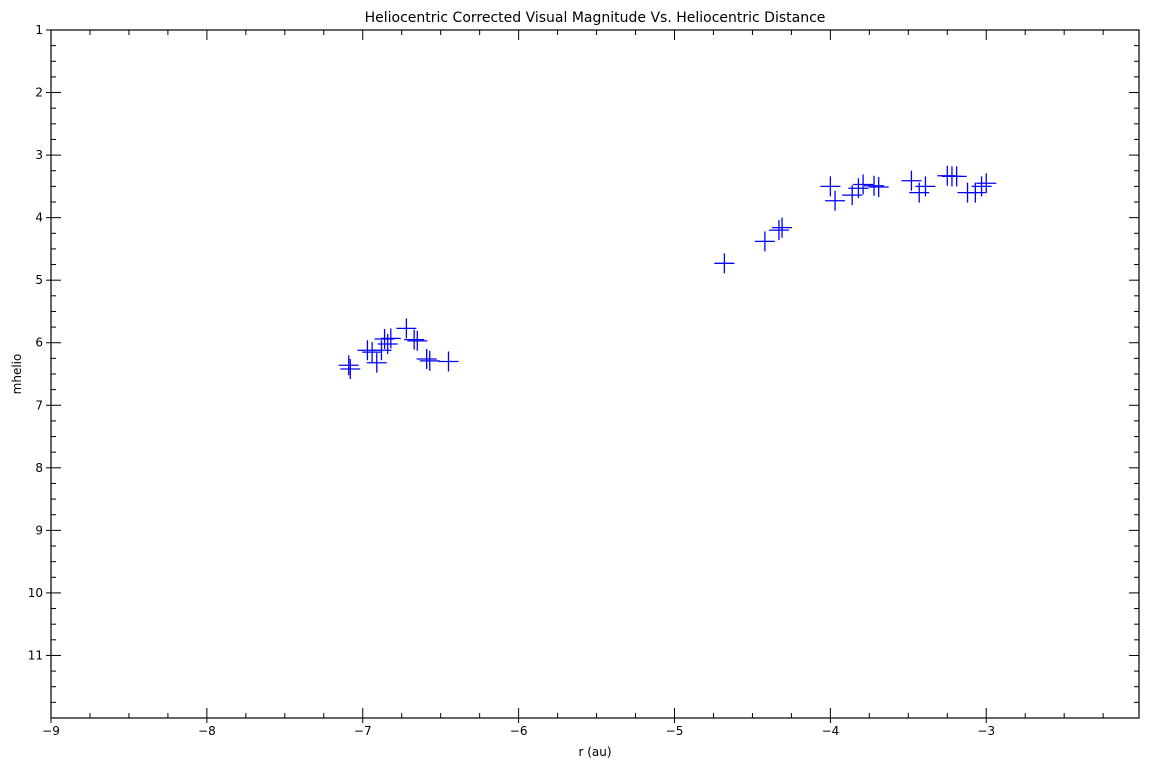  I want to click on y-tick-label: 7, so click(39, 405).